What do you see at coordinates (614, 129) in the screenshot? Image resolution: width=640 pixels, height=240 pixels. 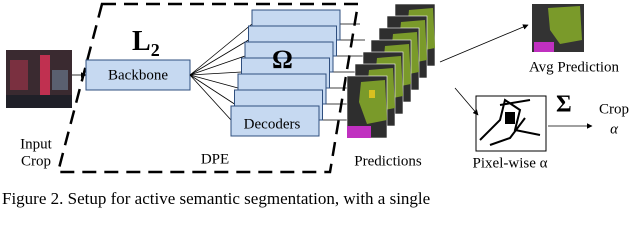 I see `output-label: α` at bounding box center [614, 129].